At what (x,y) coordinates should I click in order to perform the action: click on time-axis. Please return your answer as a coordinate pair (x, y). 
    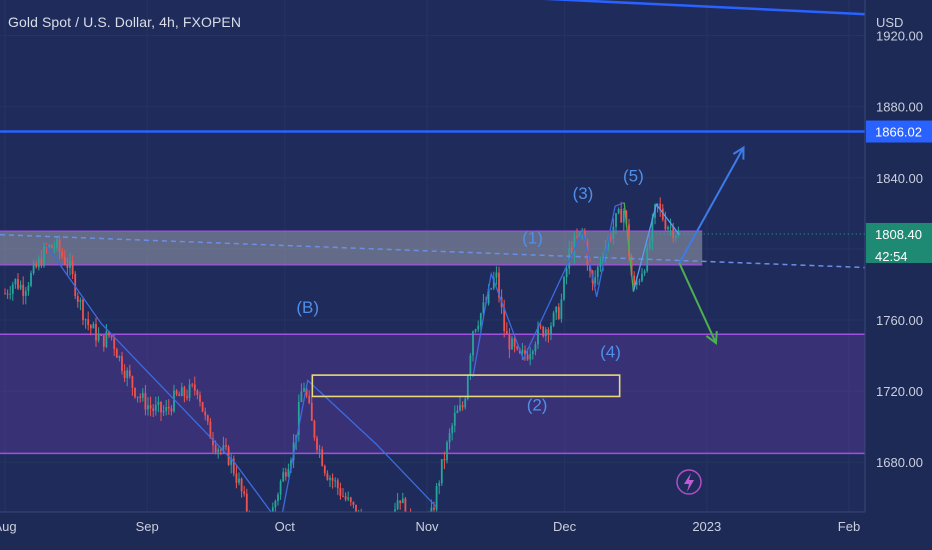
    Looking at the image, I should click on (432, 531).